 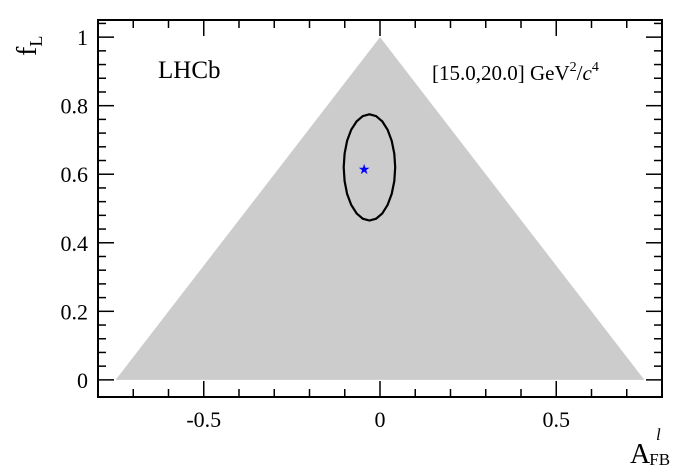 I want to click on y-axis-title-base: f, so click(x=27, y=51).